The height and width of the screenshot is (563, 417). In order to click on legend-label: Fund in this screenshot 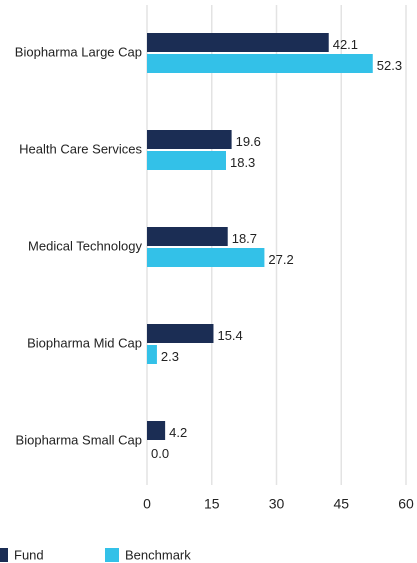, I will do `click(29, 554)`.